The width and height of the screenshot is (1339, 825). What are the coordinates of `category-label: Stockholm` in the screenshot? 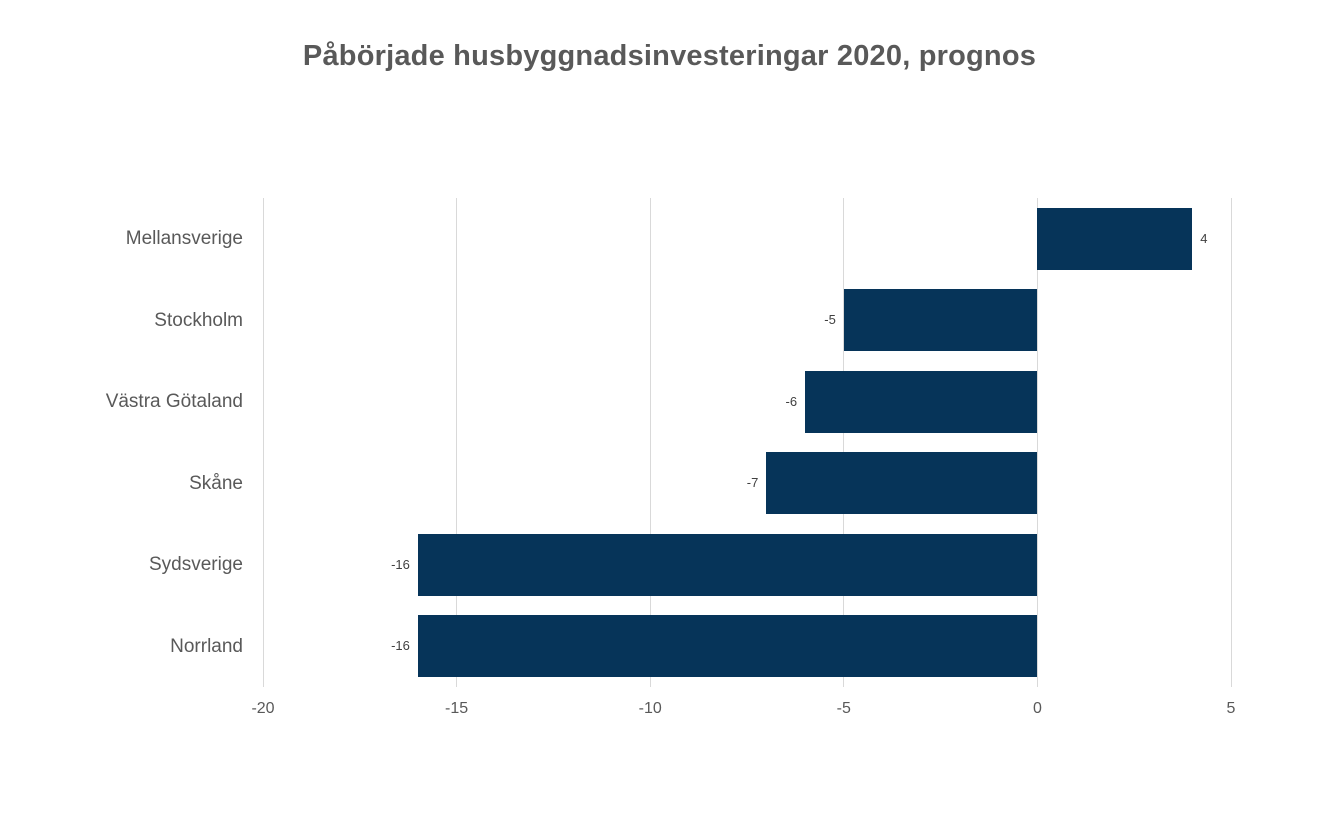 It's located at (198, 320).